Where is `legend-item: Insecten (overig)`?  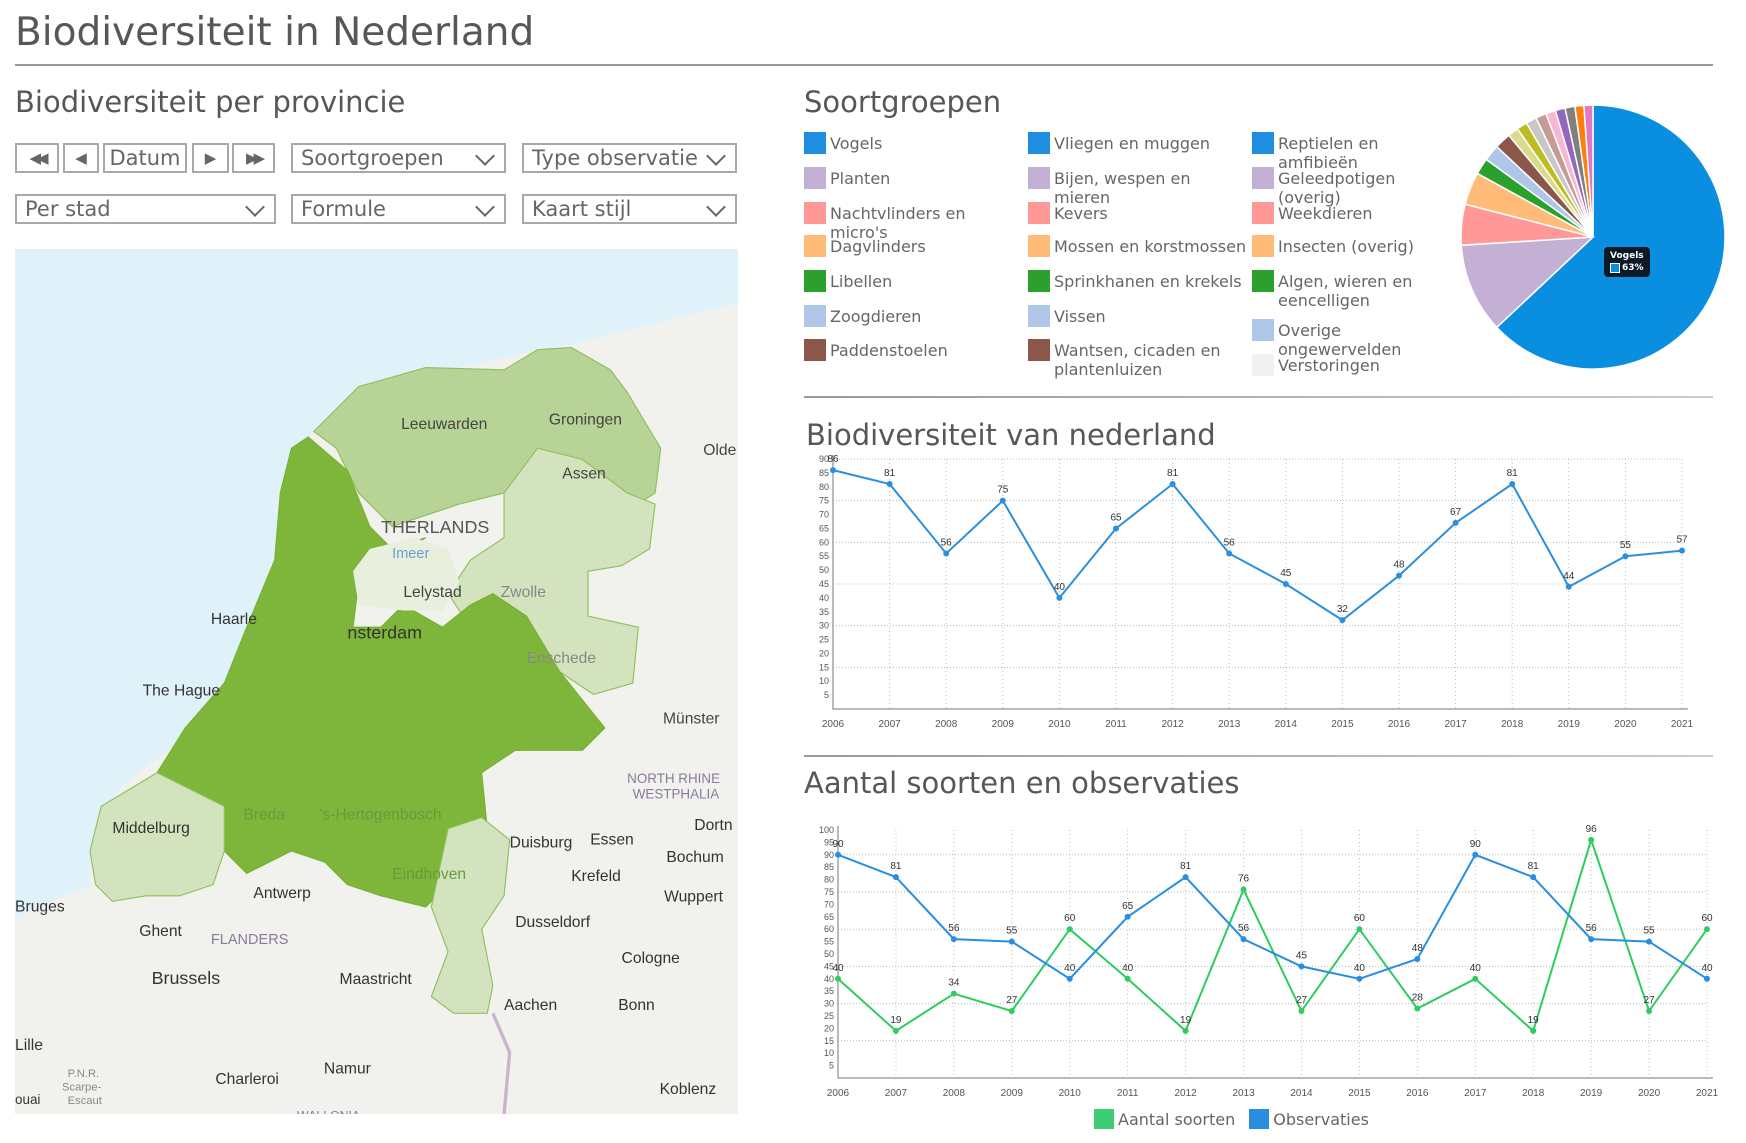 legend-item: Insecten (overig) is located at coordinates (1354, 246).